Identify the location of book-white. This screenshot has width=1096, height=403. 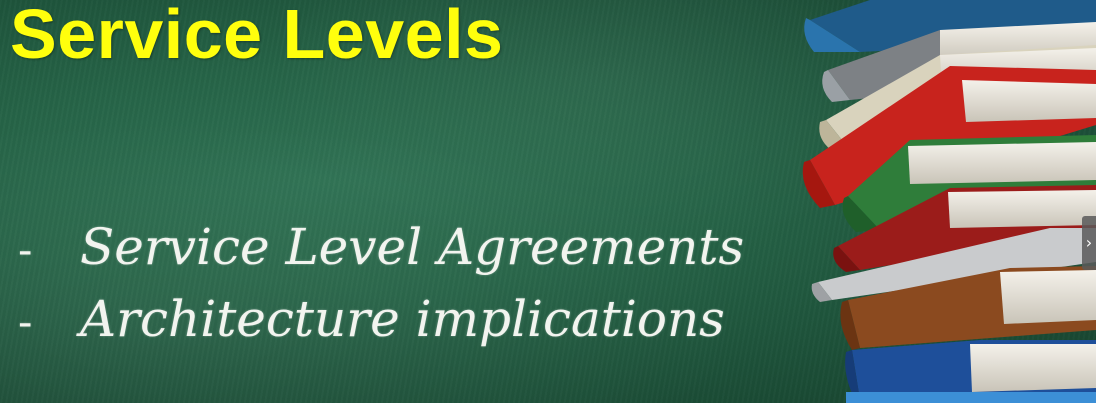
(953, 265).